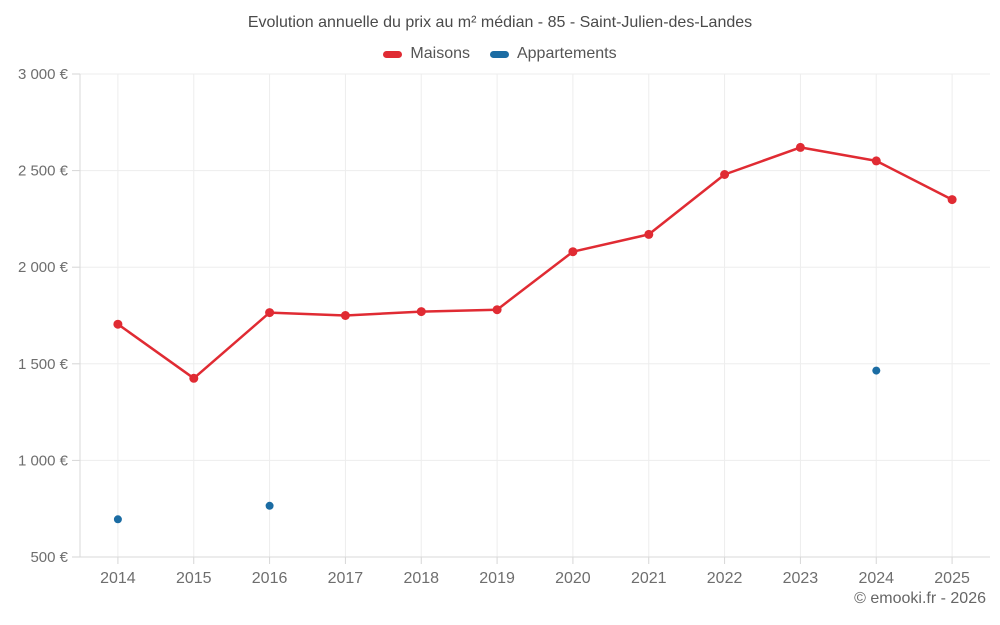  I want to click on x-axis-label-2016: 2016, so click(270, 578).